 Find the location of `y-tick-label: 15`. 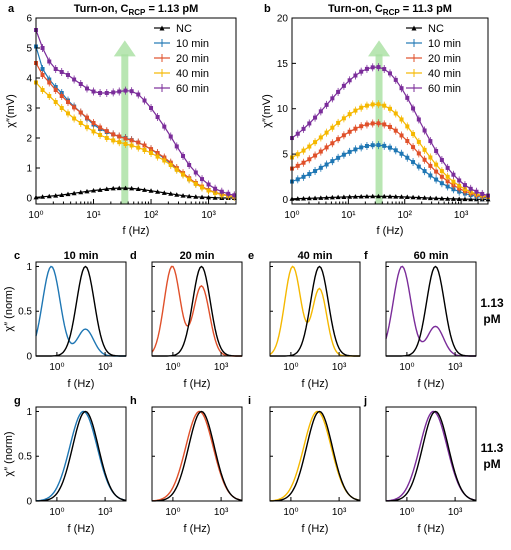

y-tick-label: 15 is located at coordinates (283, 64).